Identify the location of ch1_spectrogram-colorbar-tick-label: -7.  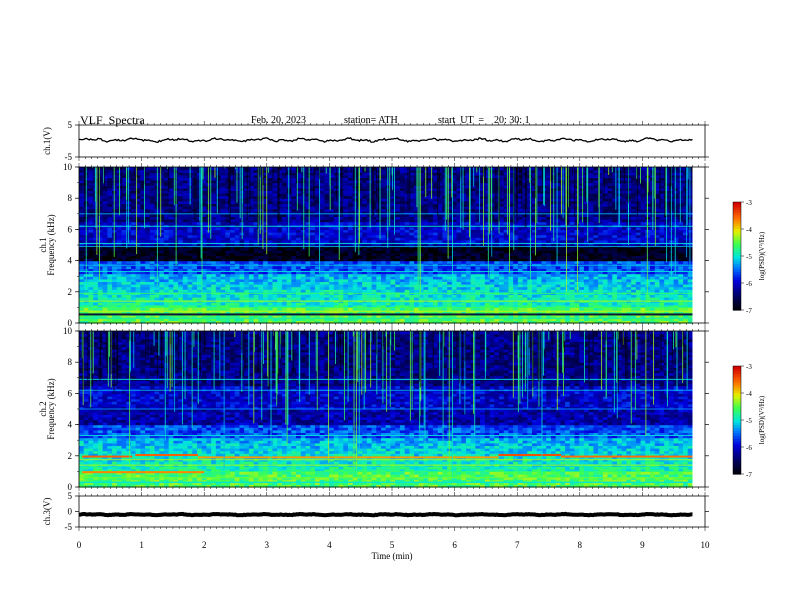
(749, 311).